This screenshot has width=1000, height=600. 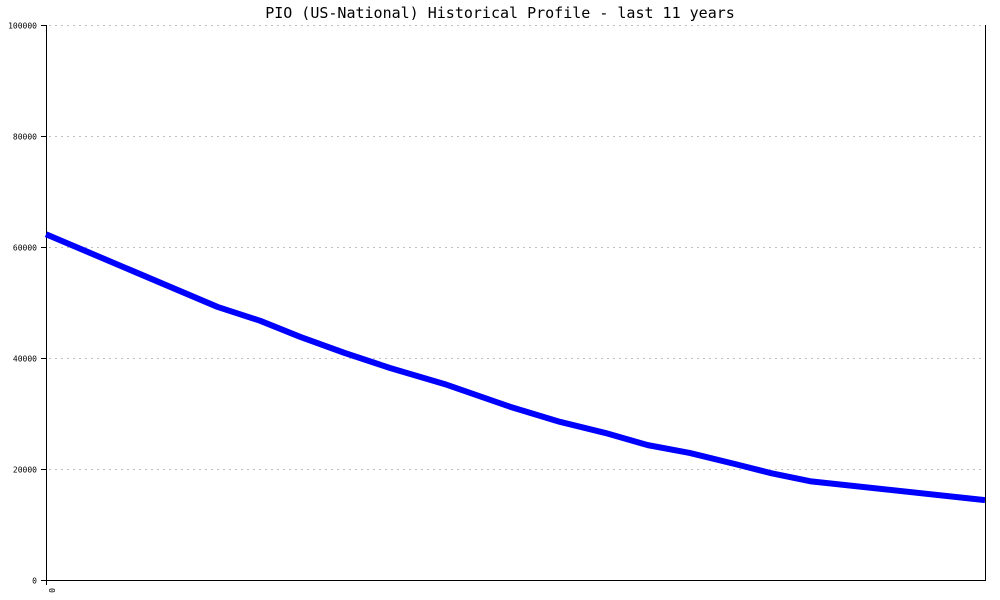 I want to click on y-tick-label: 60000, so click(x=25, y=248).